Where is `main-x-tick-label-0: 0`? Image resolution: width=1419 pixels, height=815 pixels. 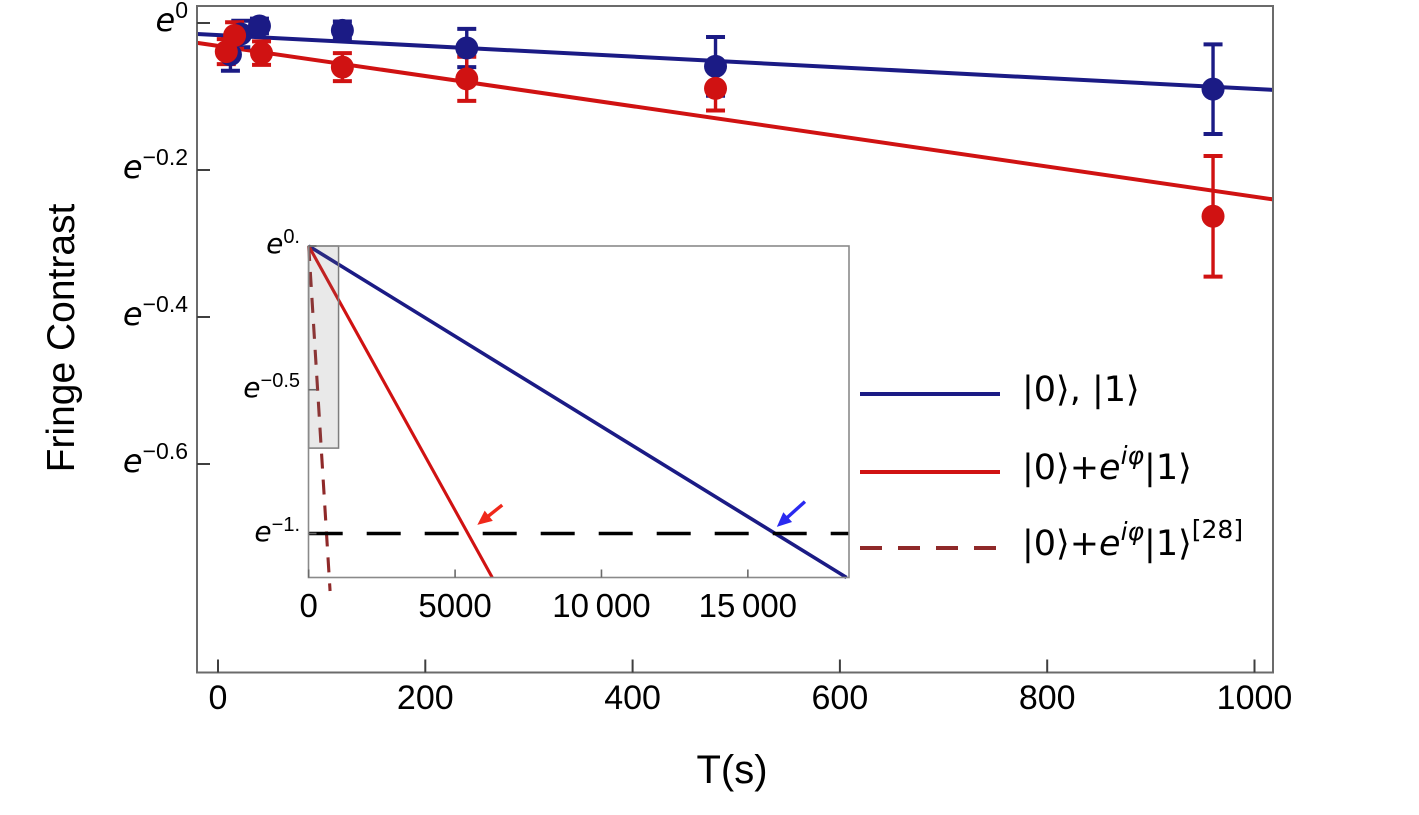 main-x-tick-label-0: 0 is located at coordinates (218, 698).